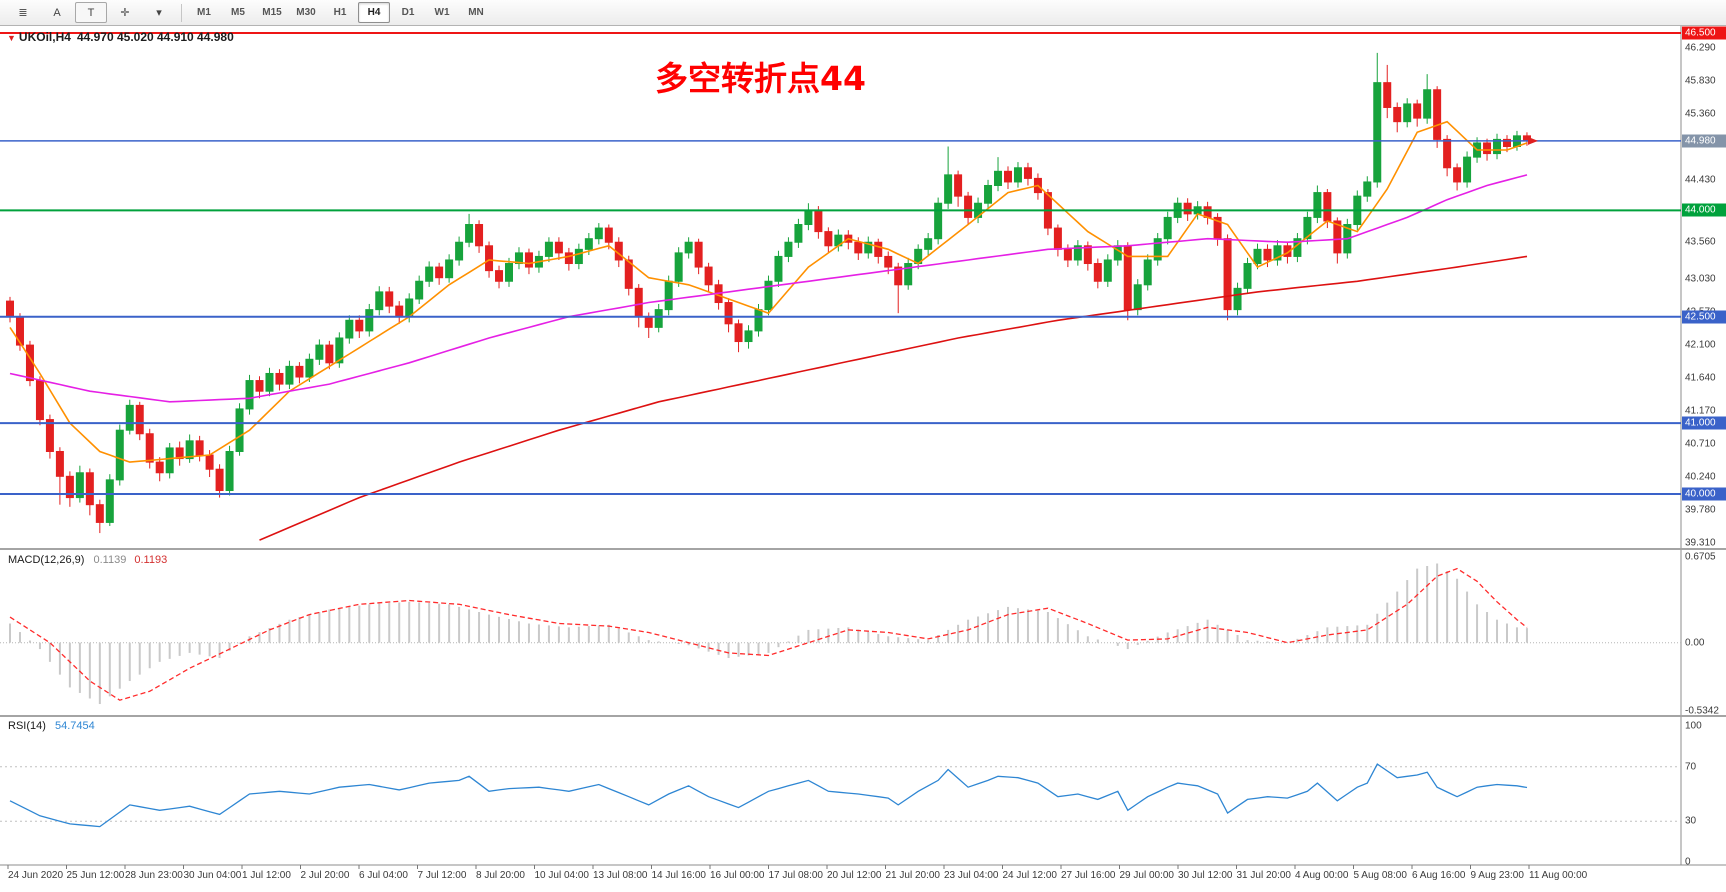  I want to click on time-axis-label: 4 Aug 00:00, so click(1322, 875).